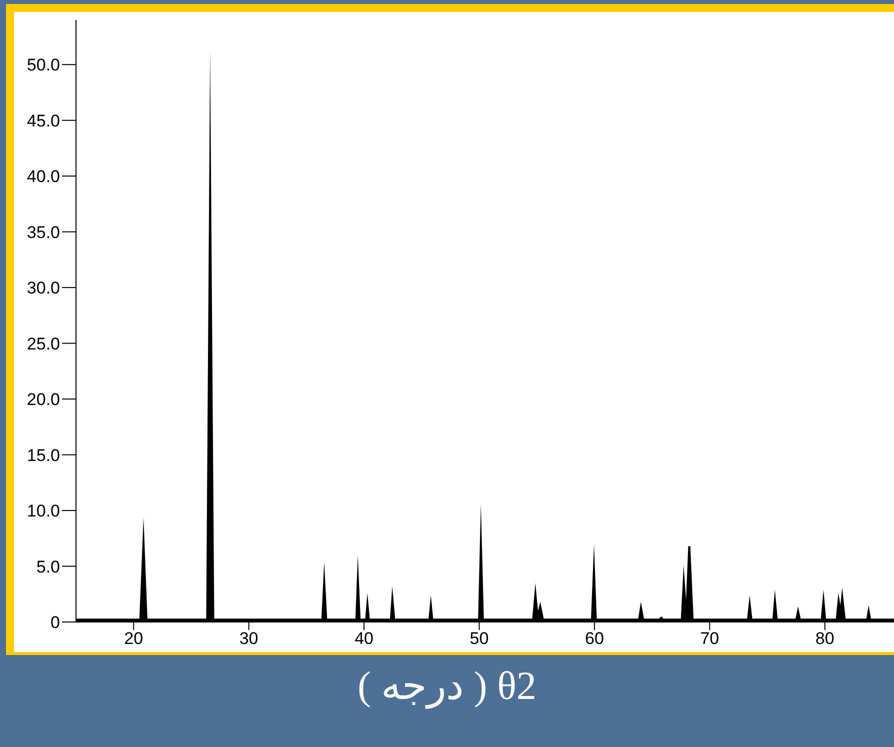  What do you see at coordinates (479, 638) in the screenshot?
I see `x-tick-label: 50` at bounding box center [479, 638].